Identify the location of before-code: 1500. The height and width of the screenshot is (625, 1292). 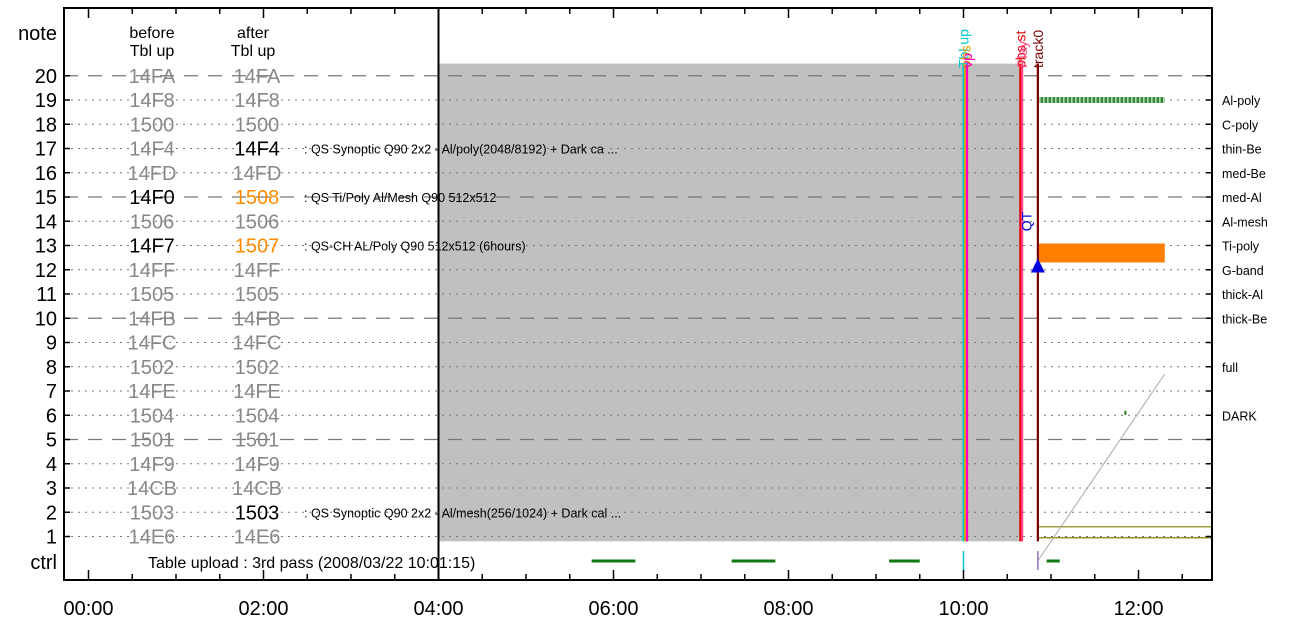
(152, 125).